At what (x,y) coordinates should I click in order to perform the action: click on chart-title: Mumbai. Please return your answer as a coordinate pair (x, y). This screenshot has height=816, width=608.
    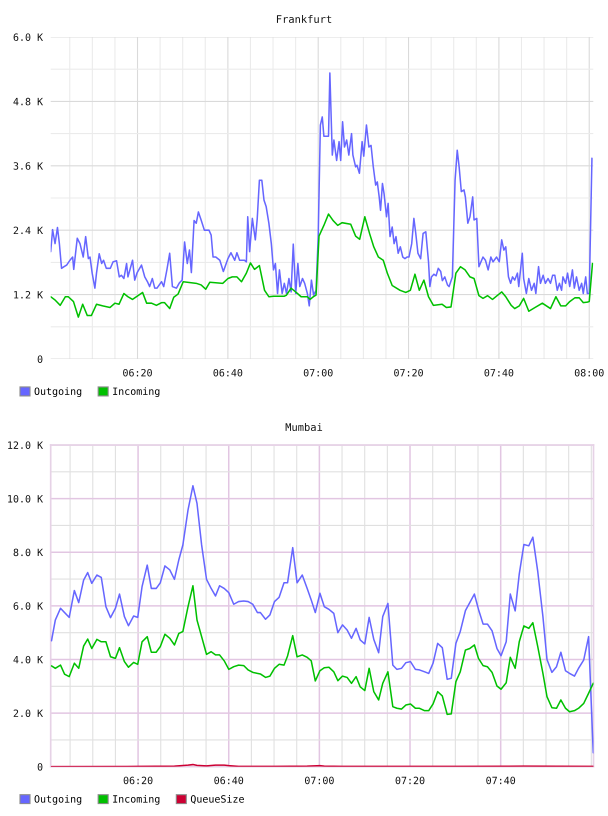
    Looking at the image, I should click on (304, 427).